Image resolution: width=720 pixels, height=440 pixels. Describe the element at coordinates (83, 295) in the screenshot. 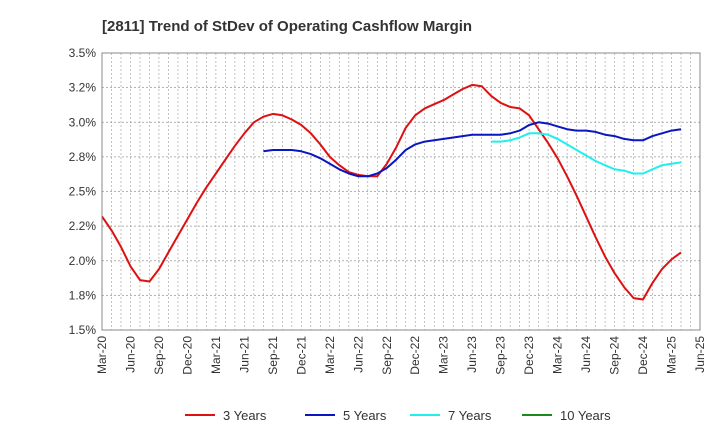

I see `y-tick-label: 1.8%` at that location.